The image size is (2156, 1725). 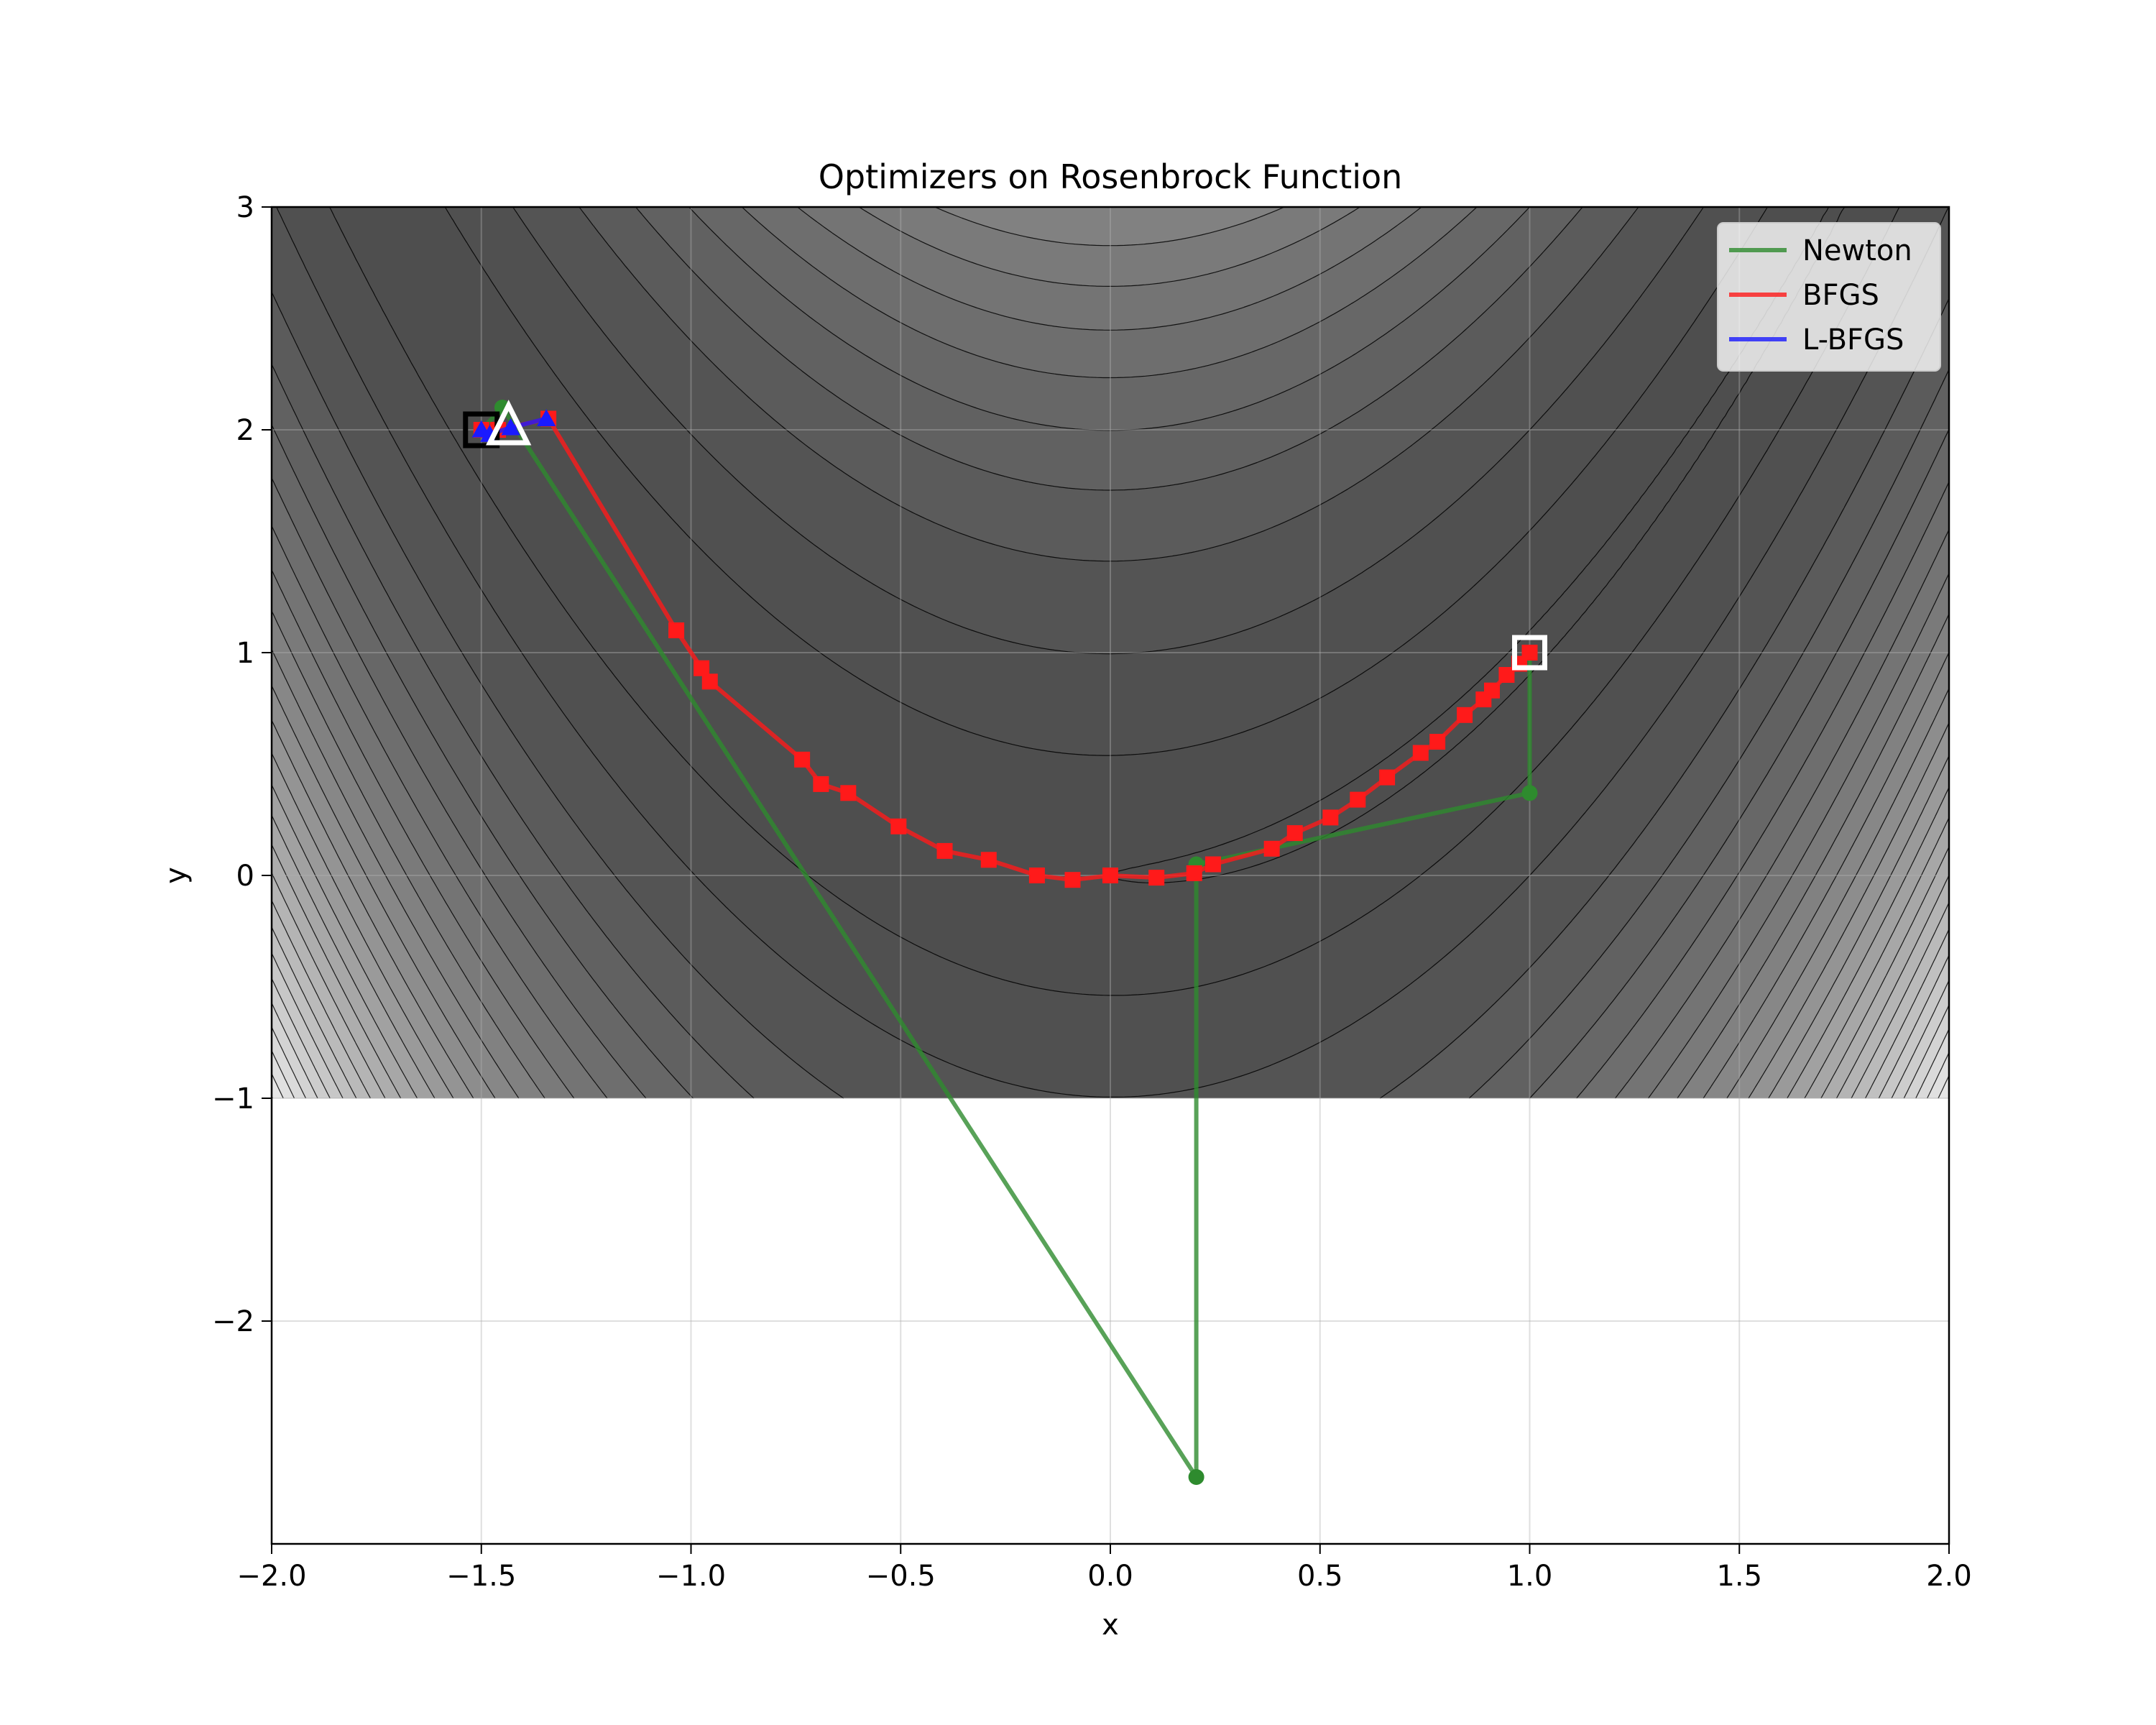 I want to click on legend-label-bfgs: BFGS, so click(x=1840, y=295).